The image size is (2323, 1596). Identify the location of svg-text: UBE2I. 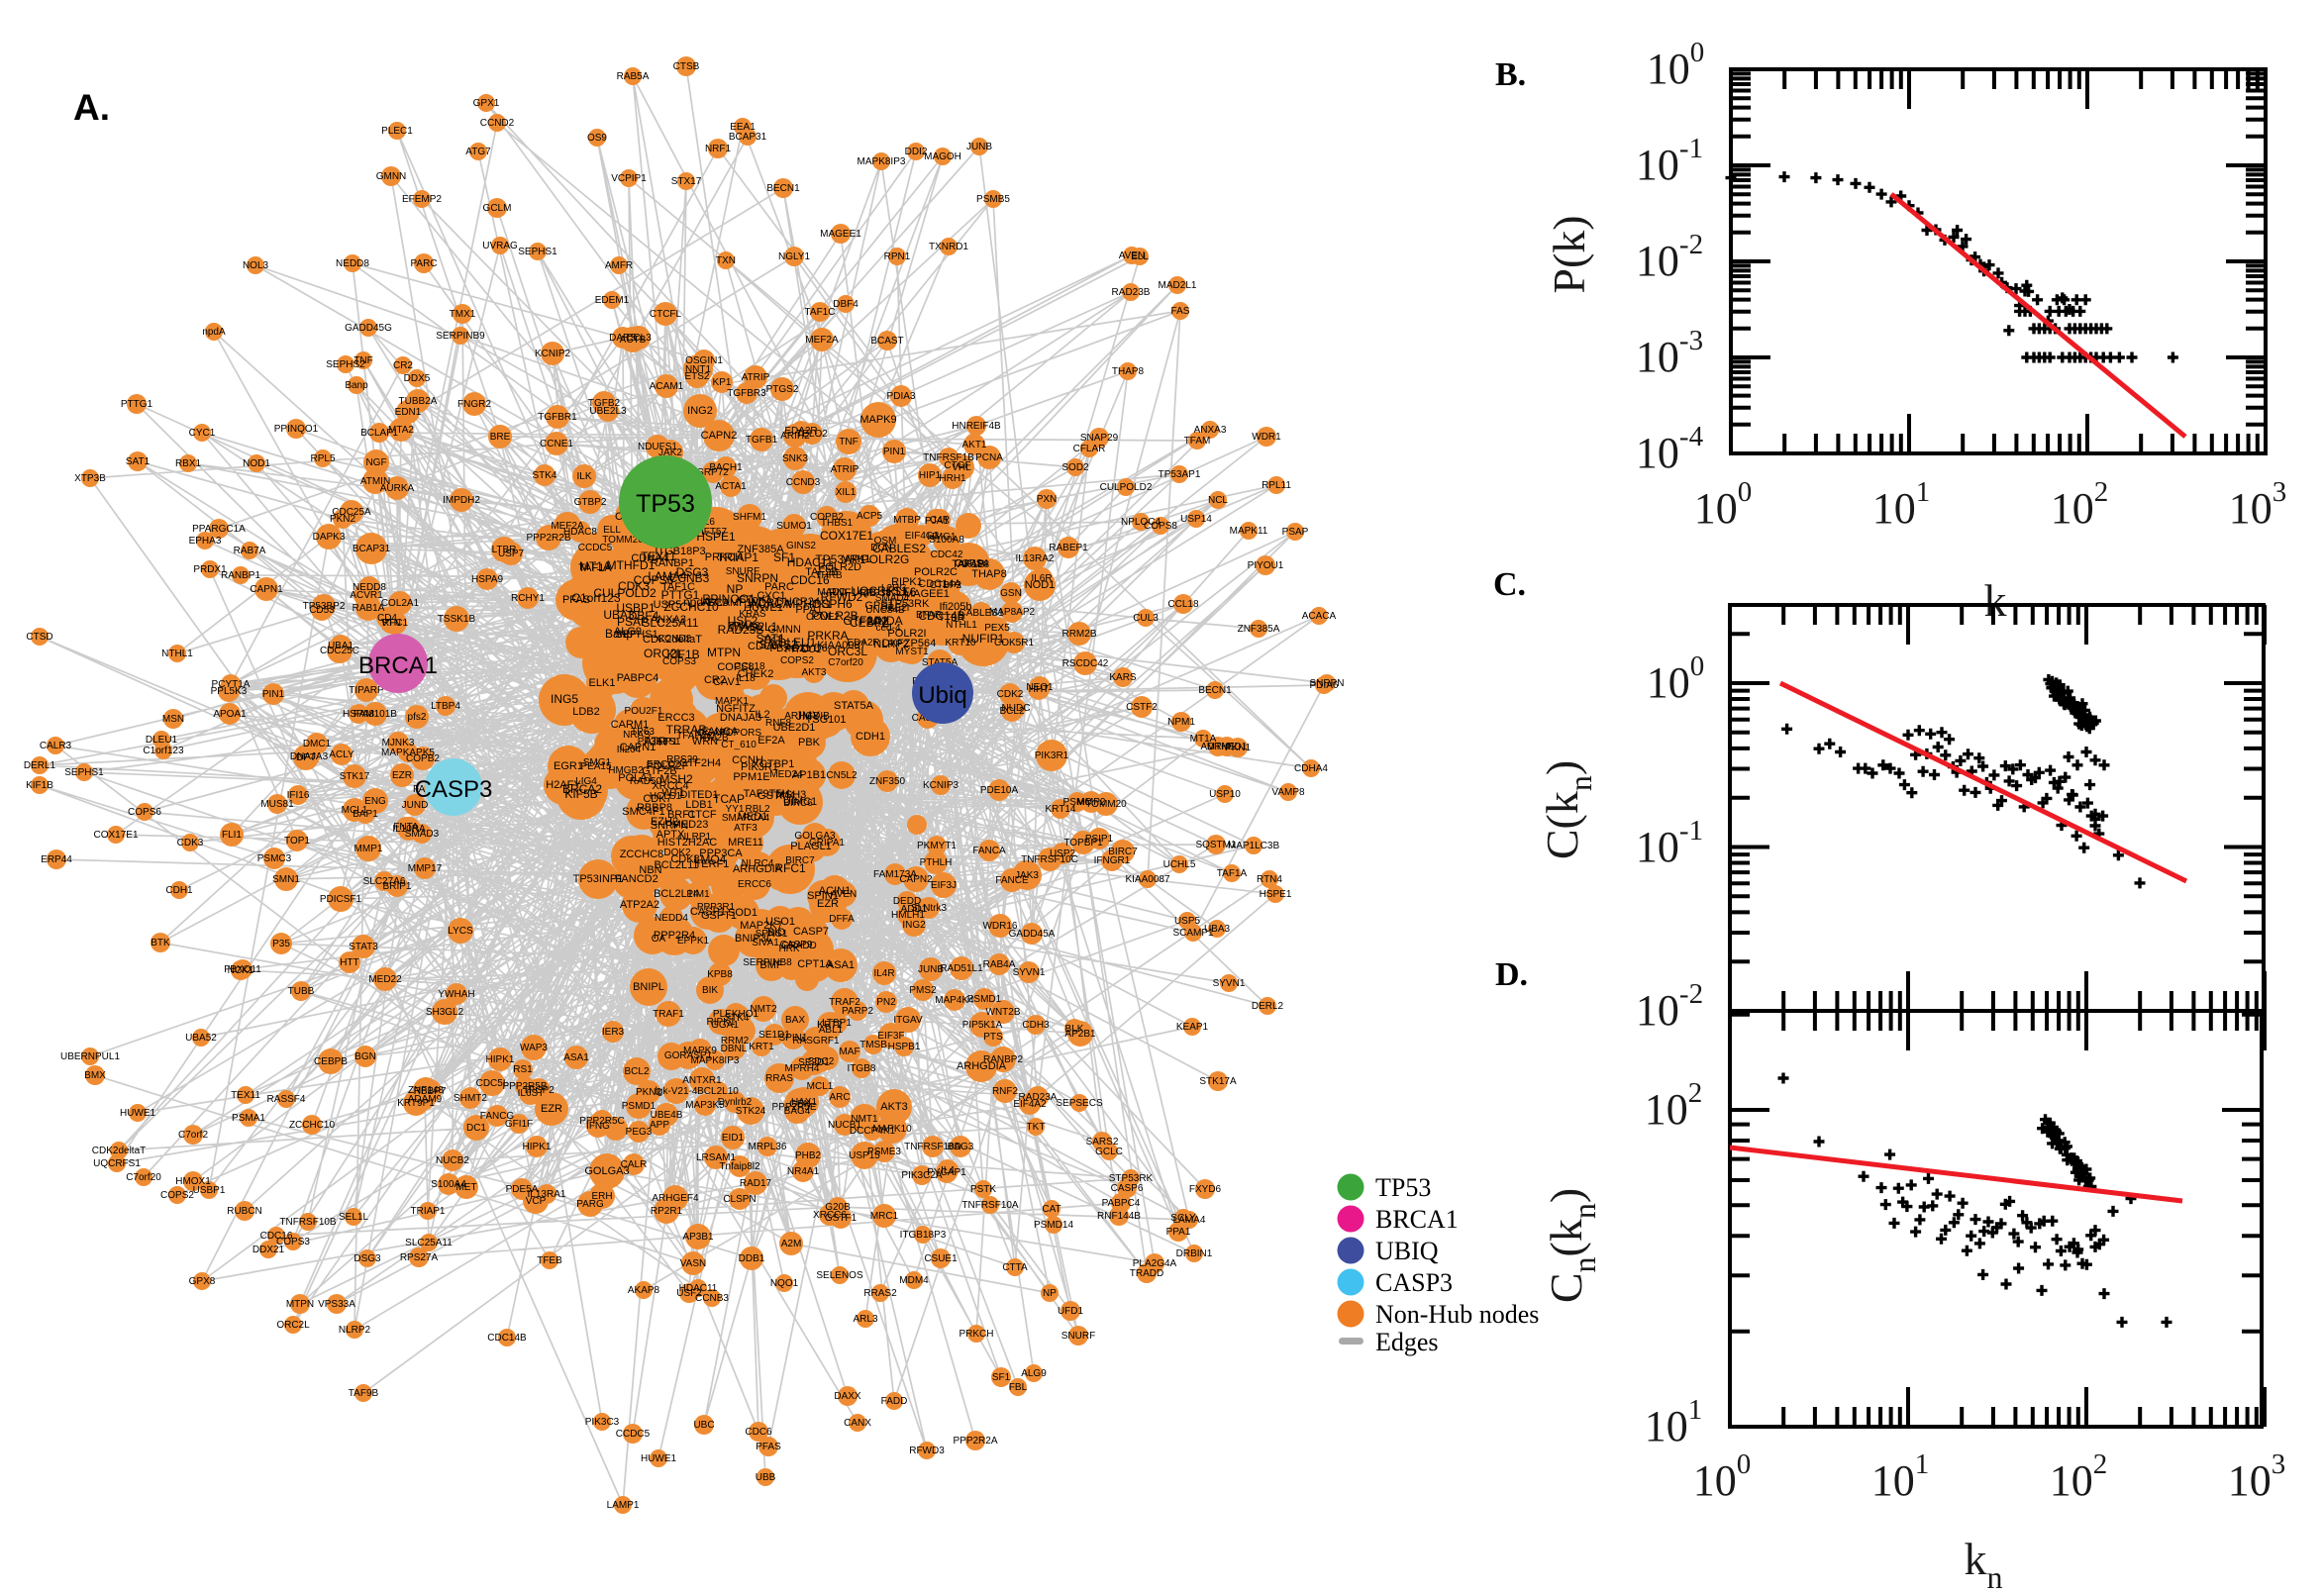
(896, 608).